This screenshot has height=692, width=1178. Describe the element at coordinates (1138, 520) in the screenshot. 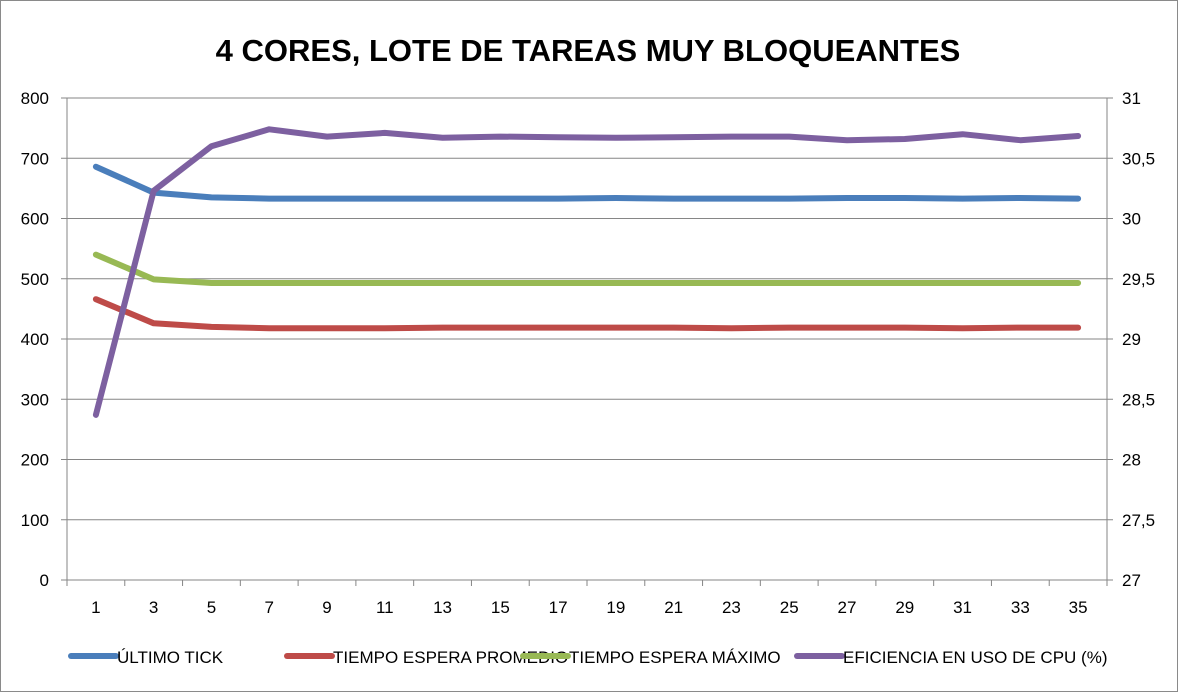

I see `right-tick-label: 27,5` at that location.